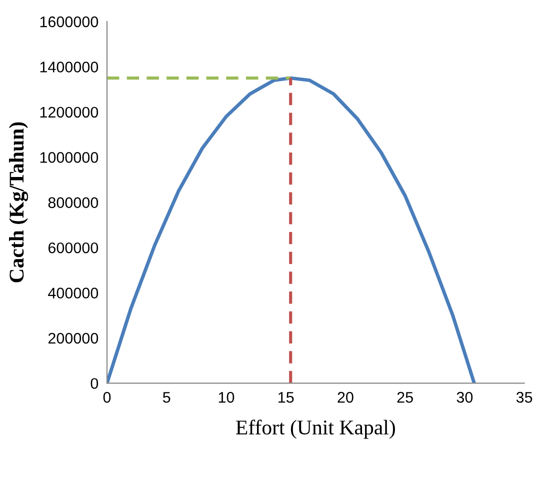 The height and width of the screenshot is (479, 535). What do you see at coordinates (286, 397) in the screenshot?
I see `x-tick-label: 15` at bounding box center [286, 397].